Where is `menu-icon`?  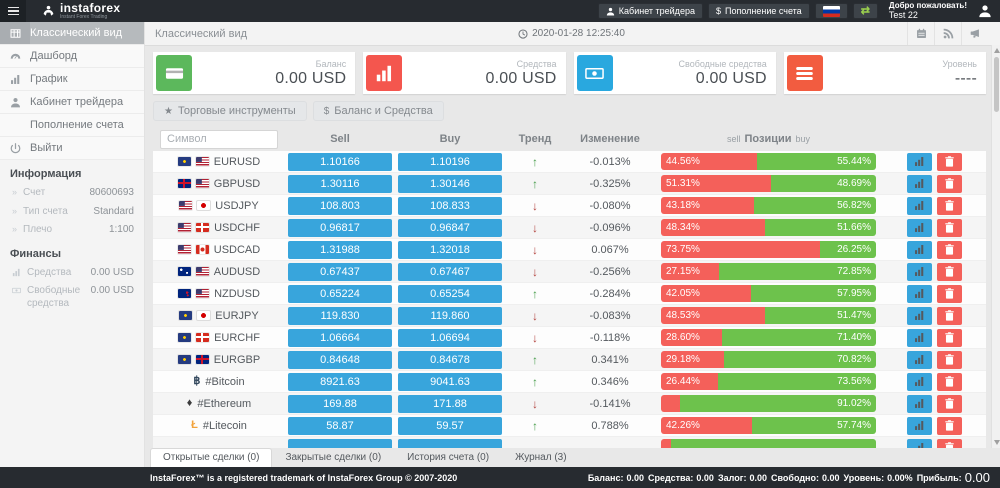
menu-icon is located at coordinates (13, 11).